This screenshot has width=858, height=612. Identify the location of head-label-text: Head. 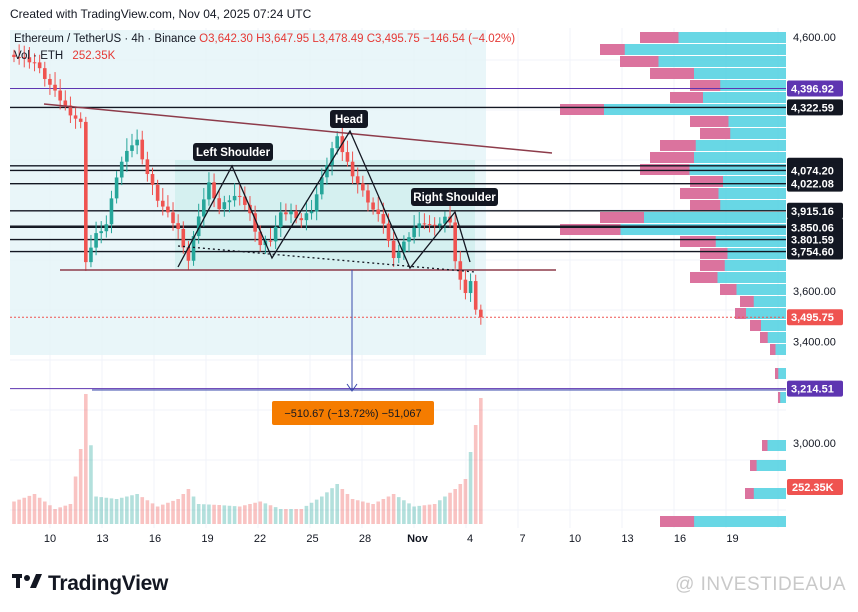
(349, 120).